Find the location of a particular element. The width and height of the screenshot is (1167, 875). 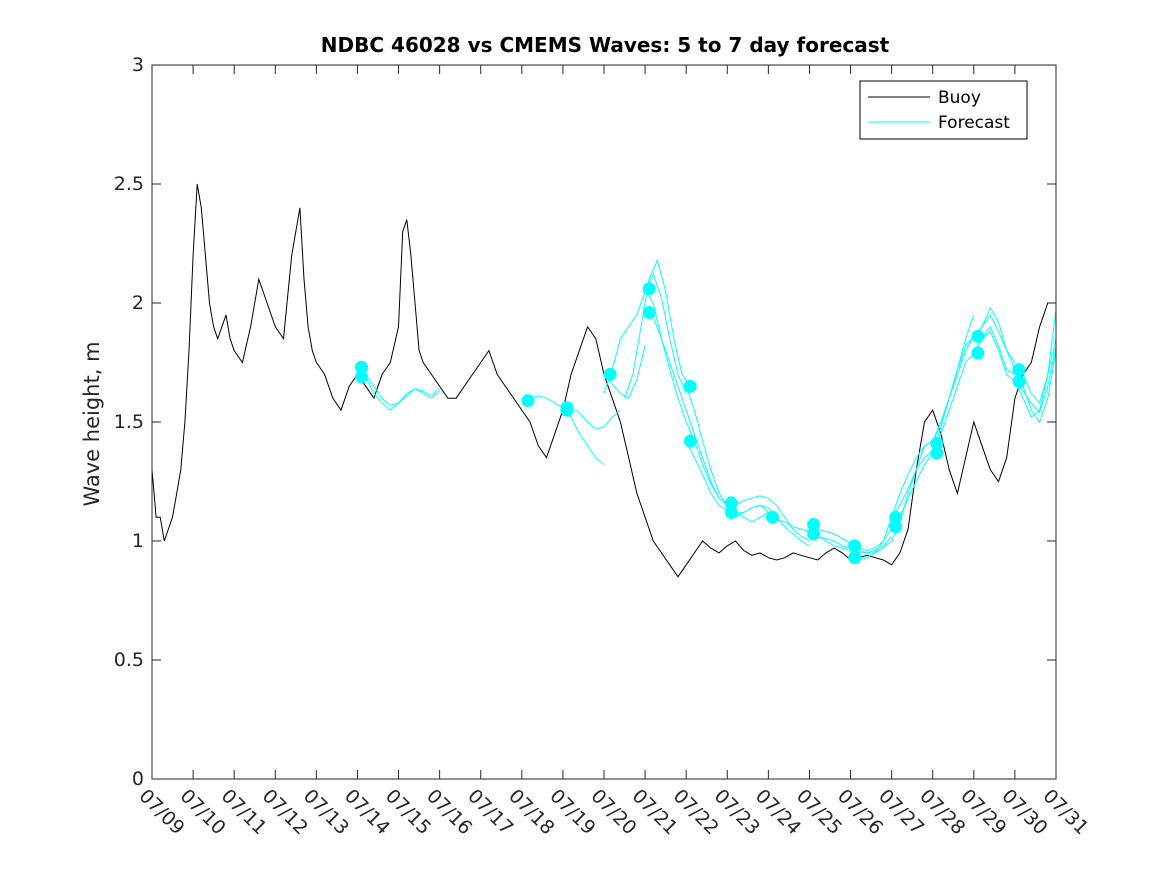

legend-label-forecast: Forecast is located at coordinates (974, 123).